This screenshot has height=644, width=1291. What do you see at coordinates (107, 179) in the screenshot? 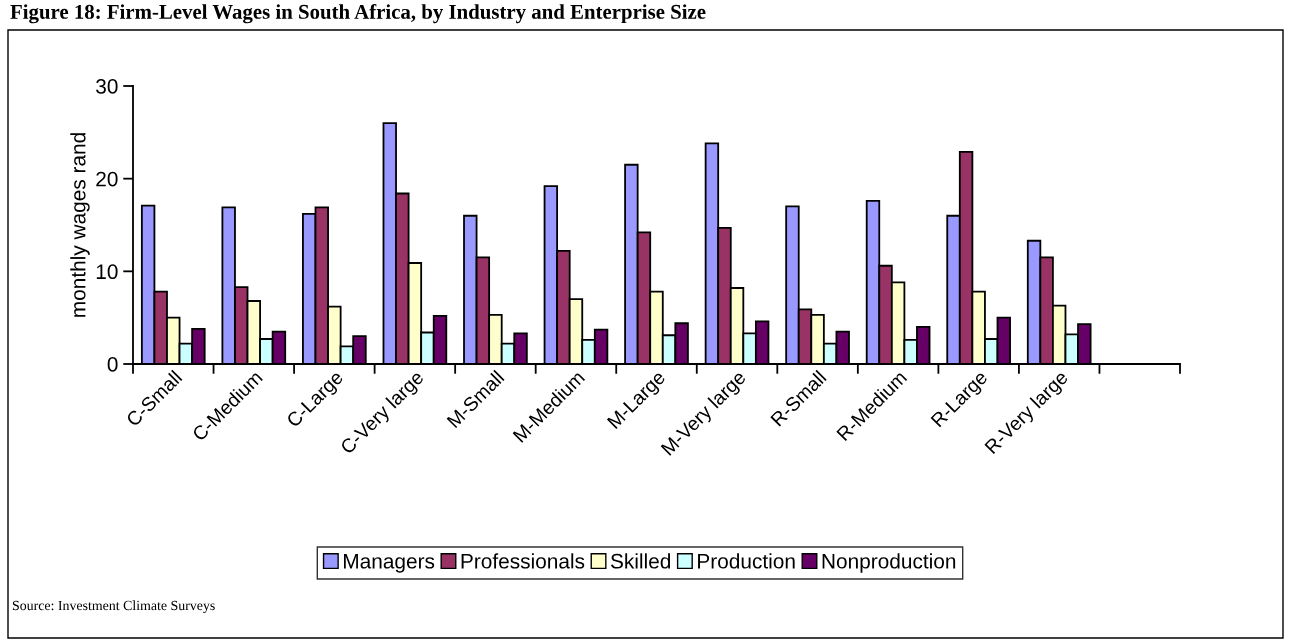
I see `y-tick-label: 20` at bounding box center [107, 179].